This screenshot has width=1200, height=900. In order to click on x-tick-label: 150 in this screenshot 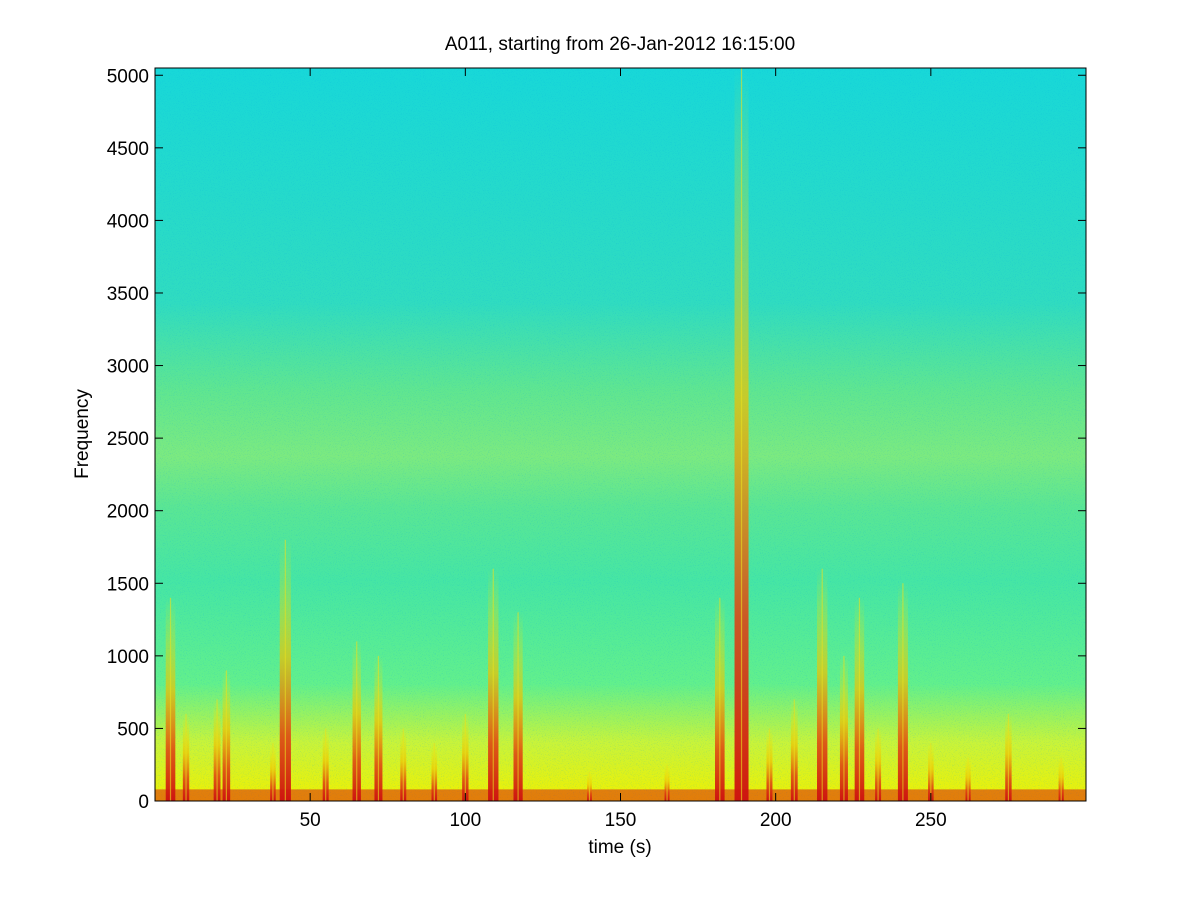, I will do `click(621, 820)`.